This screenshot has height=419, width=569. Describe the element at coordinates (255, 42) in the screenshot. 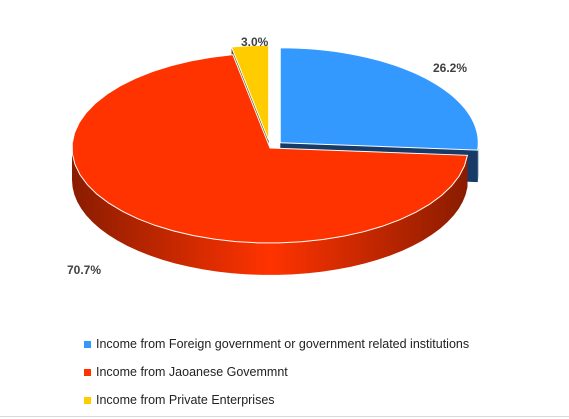

I see `pie-label-private: 3.0%` at that location.